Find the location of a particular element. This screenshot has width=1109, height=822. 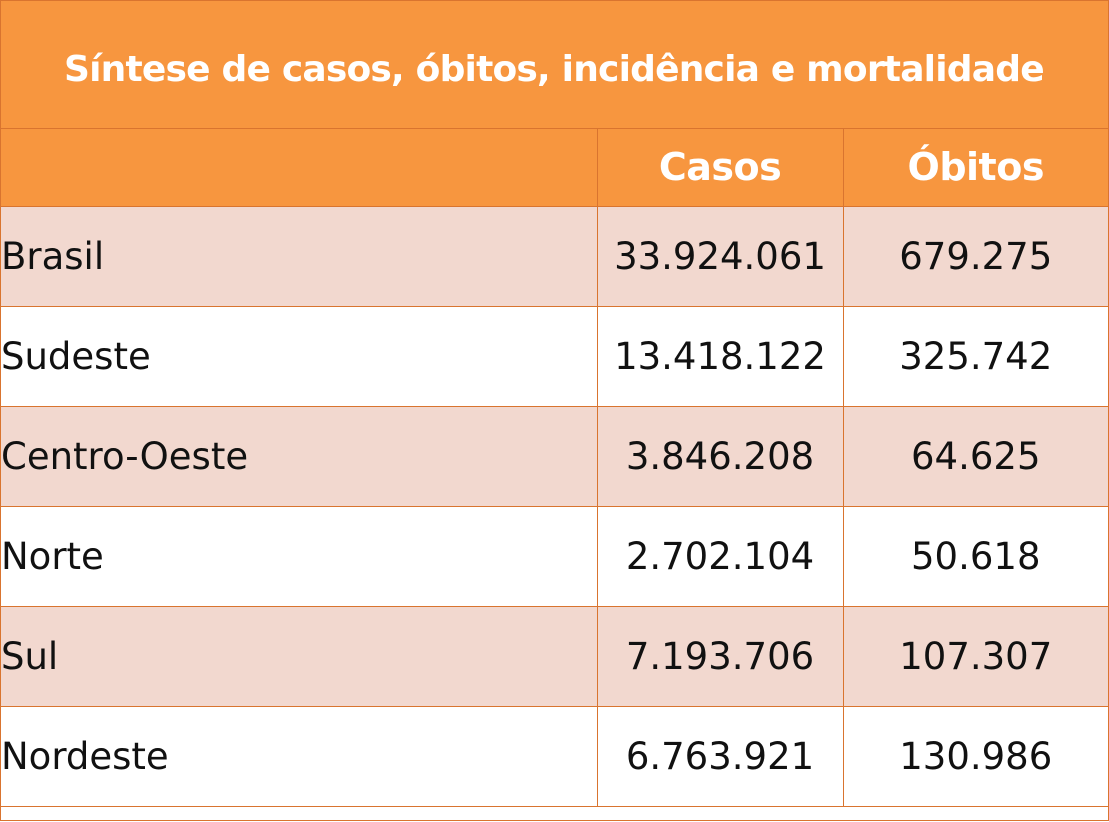

table-row: Sul 7.193.706 107.307 is located at coordinates (554, 656).